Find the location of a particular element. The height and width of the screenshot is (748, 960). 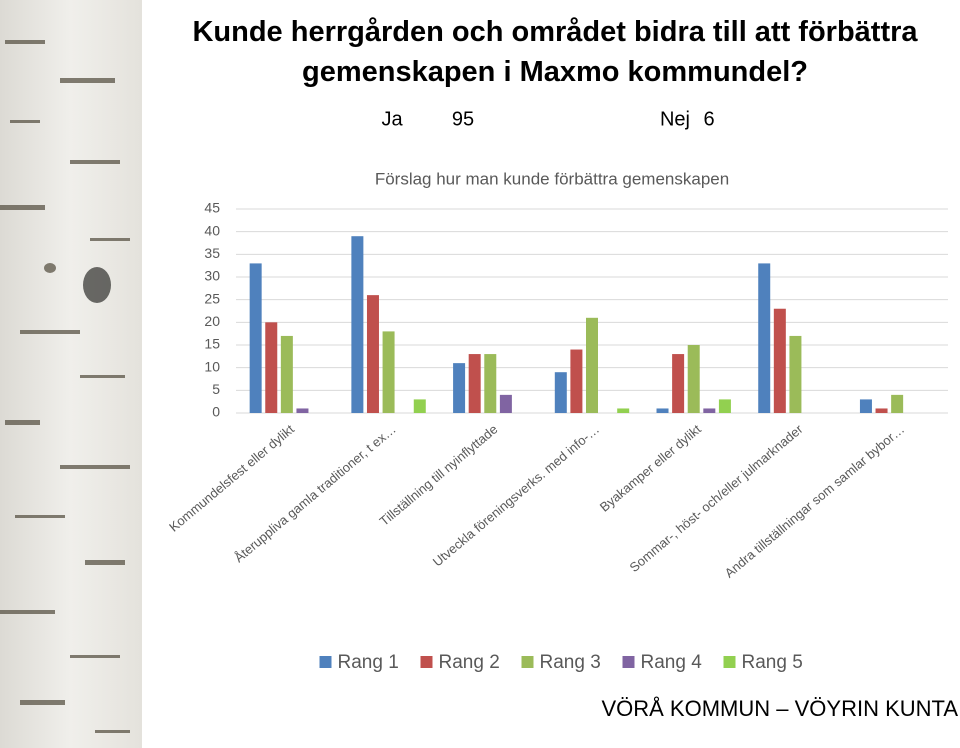

y-tick-label: 20 is located at coordinates (212, 321).